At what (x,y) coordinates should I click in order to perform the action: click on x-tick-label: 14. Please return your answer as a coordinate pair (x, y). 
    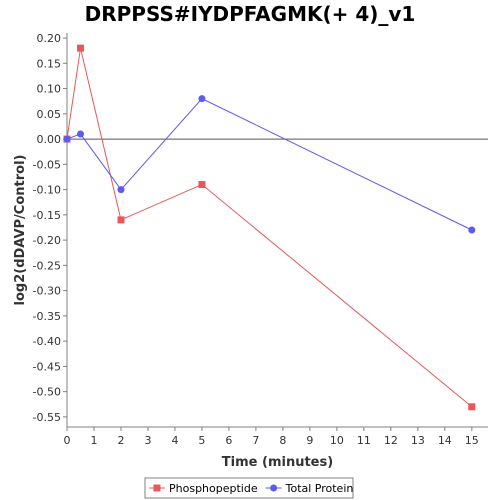
    Looking at the image, I should click on (445, 440).